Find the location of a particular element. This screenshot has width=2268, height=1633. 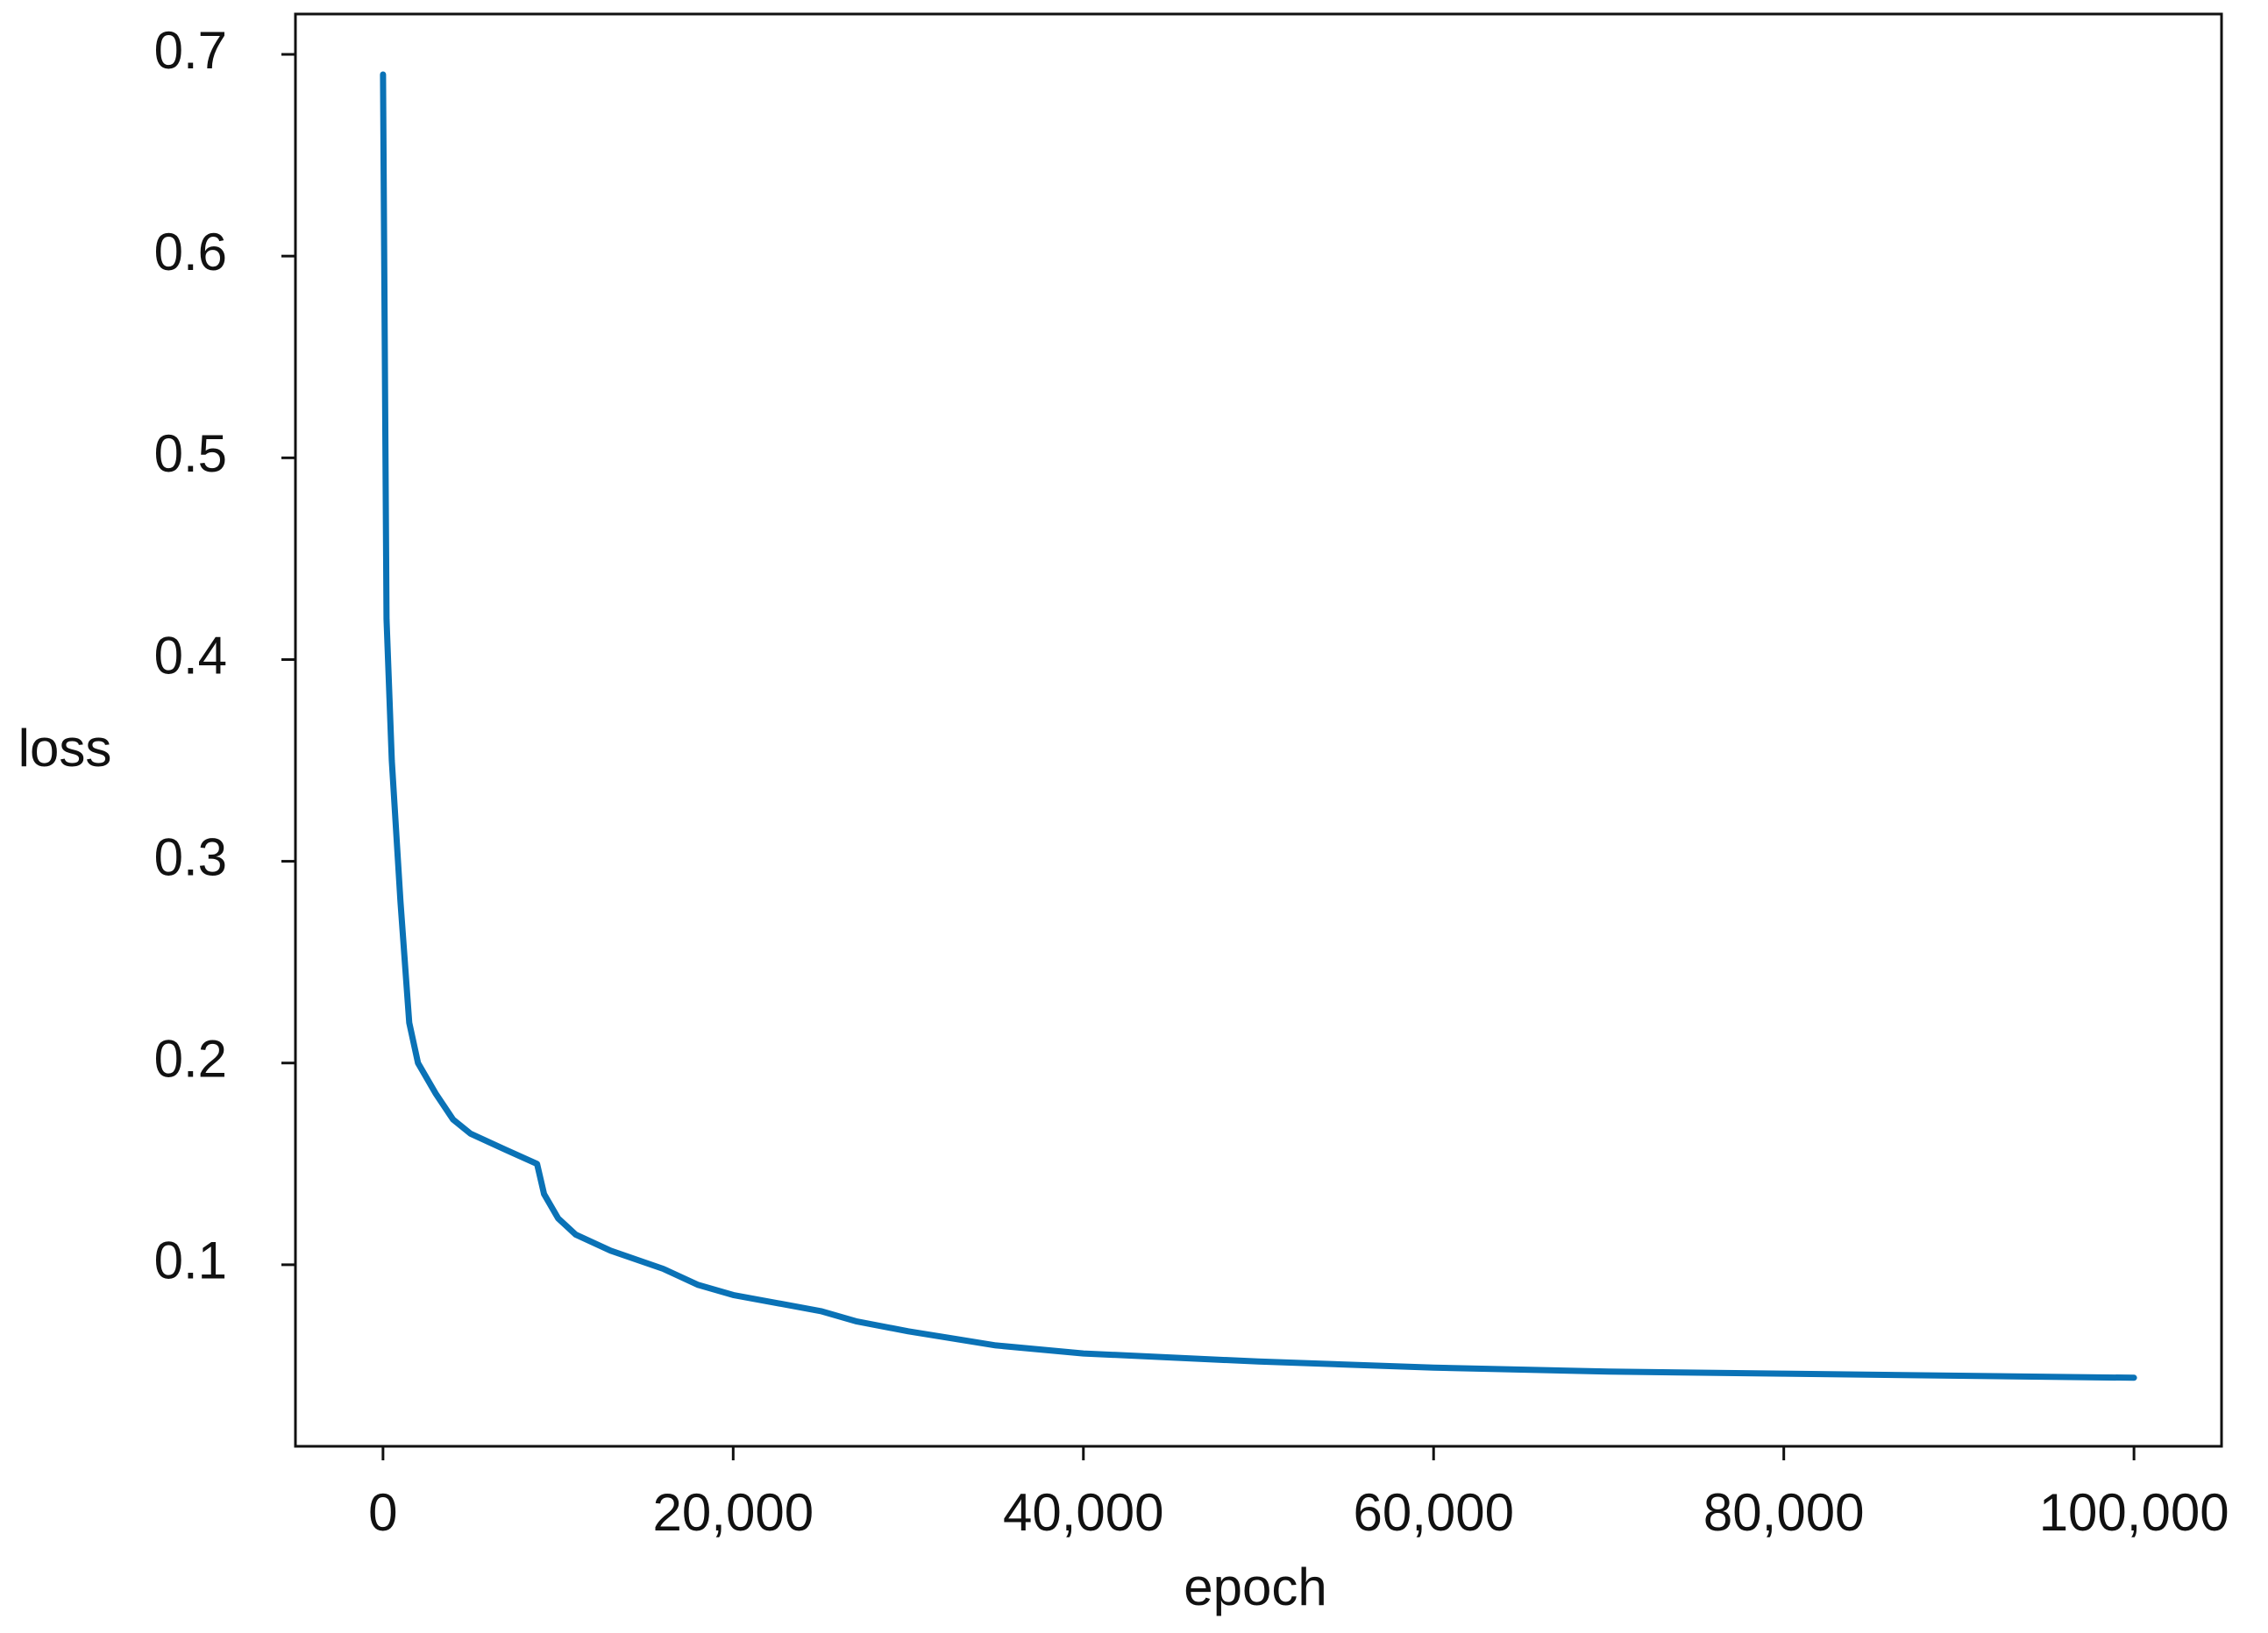

y-tick-label: 0.2 is located at coordinates (190, 1059).